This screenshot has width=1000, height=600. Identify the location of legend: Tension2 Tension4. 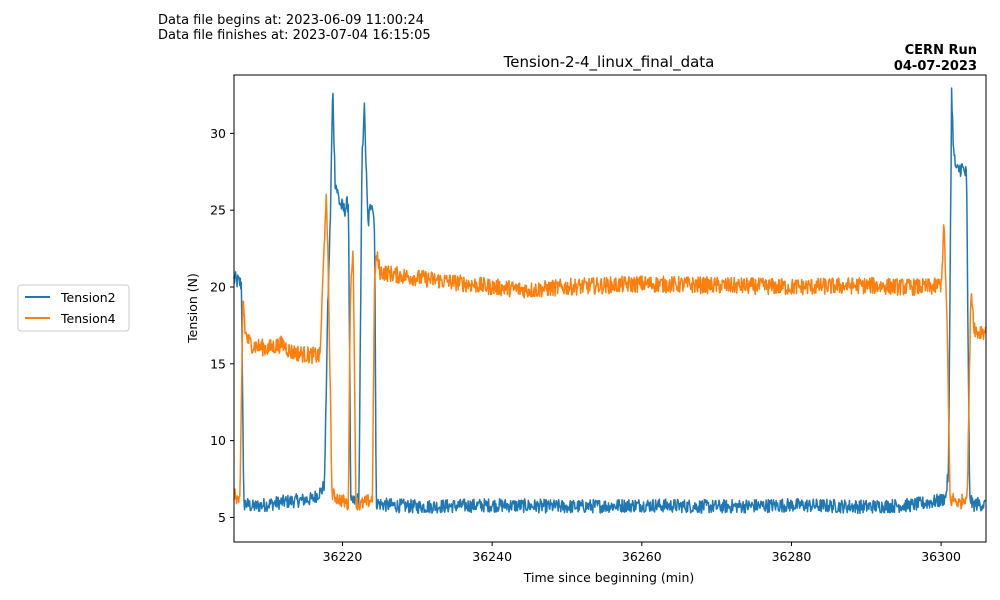
(73, 308).